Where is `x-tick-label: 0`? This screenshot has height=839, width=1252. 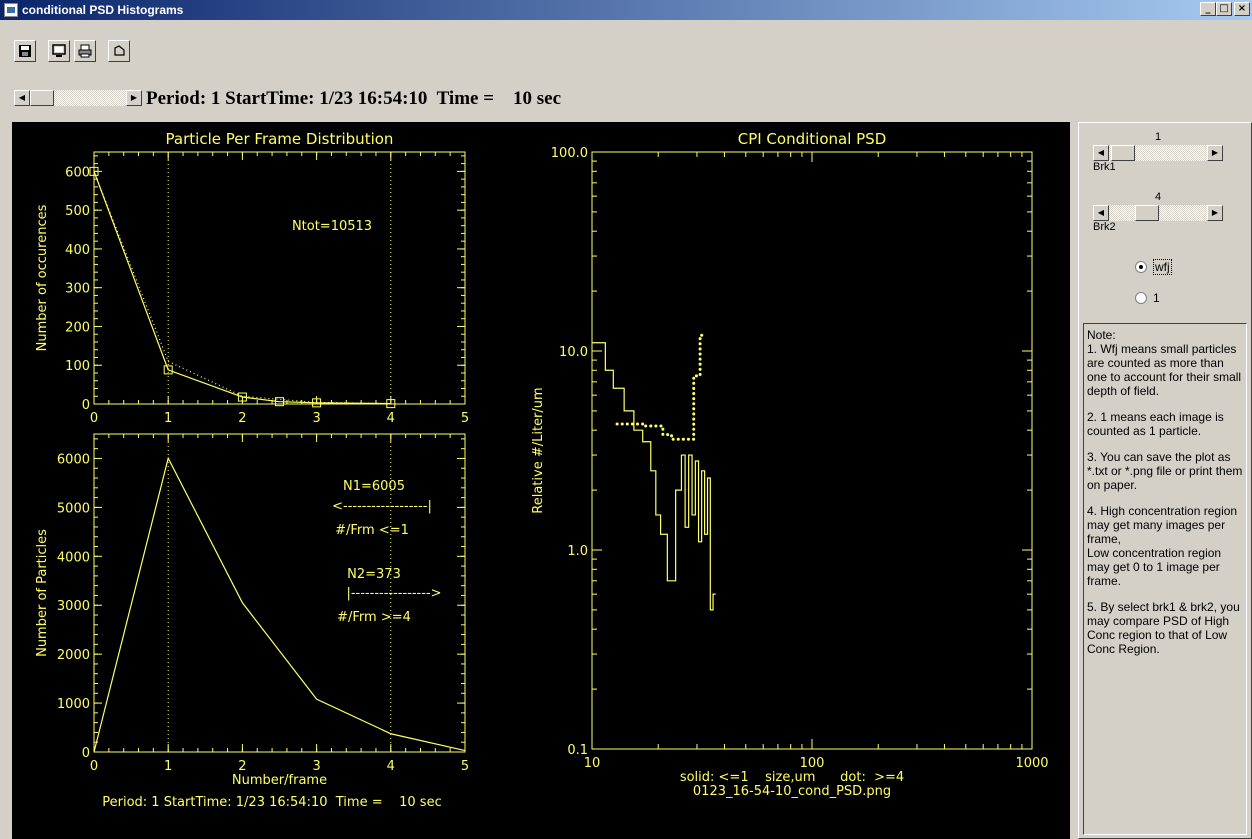 x-tick-label: 0 is located at coordinates (94, 766).